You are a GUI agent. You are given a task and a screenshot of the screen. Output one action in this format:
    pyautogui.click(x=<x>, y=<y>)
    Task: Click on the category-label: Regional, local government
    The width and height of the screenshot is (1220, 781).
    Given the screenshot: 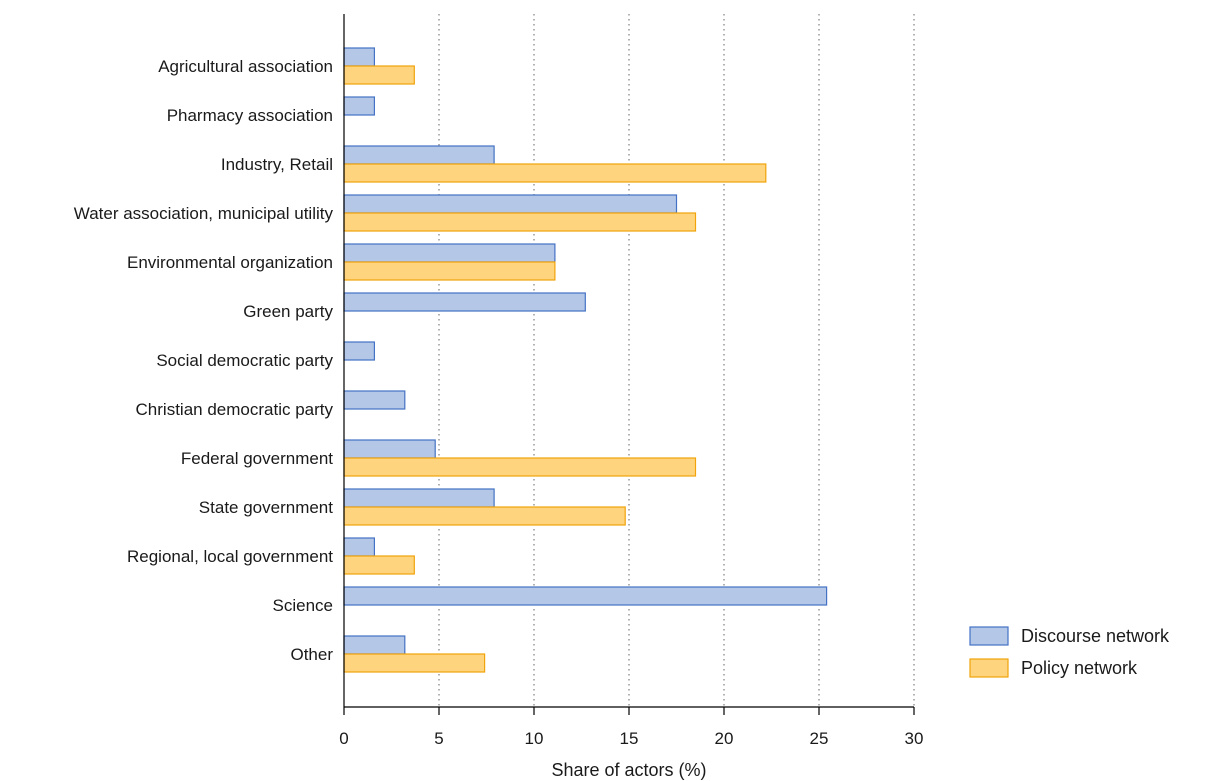 What is the action you would take?
    pyautogui.click(x=230, y=556)
    